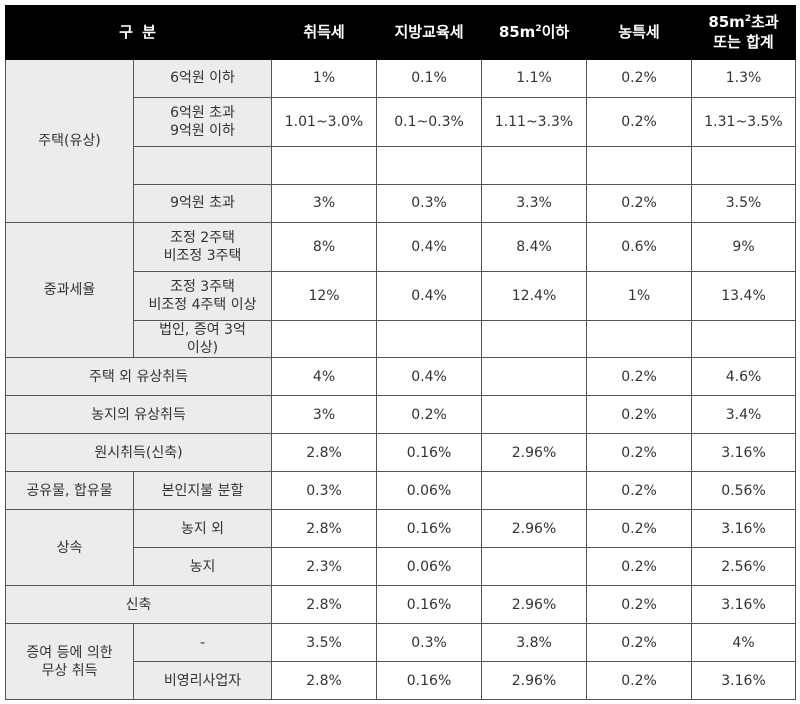 This screenshot has height=704, width=800. Describe the element at coordinates (324, 296) in the screenshot. I see `cell-acquisition-tax: 12%` at that location.